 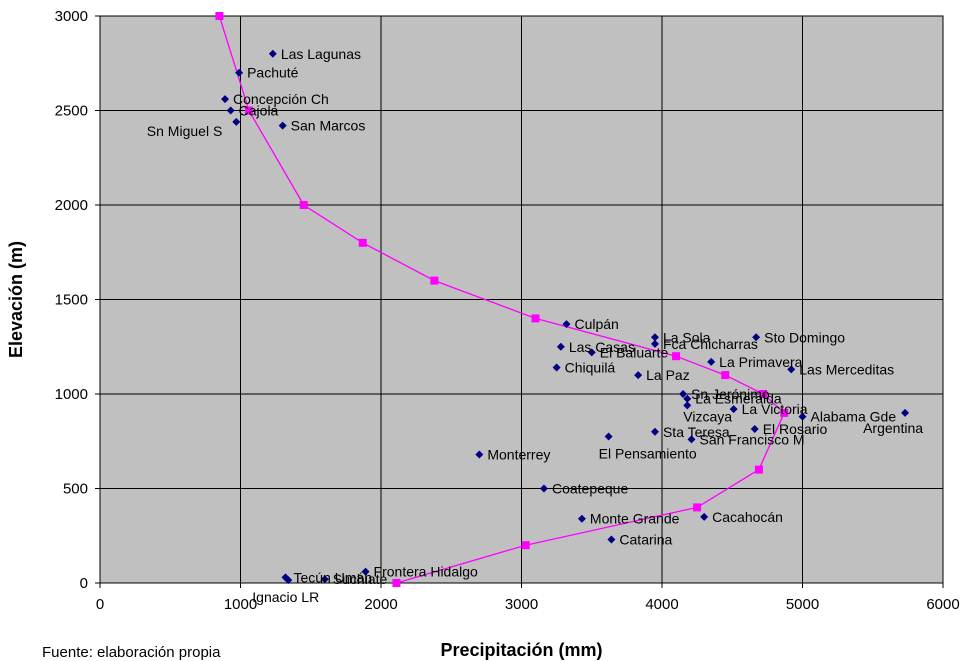 I want to click on x-tick-label: 1000, so click(x=240, y=604).